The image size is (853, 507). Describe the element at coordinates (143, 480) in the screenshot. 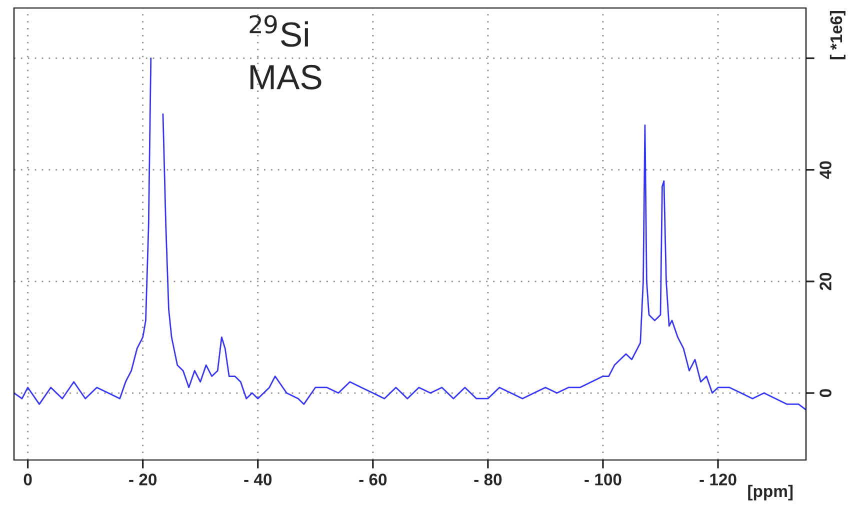

I see `x-tick-label: - 20` at that location.